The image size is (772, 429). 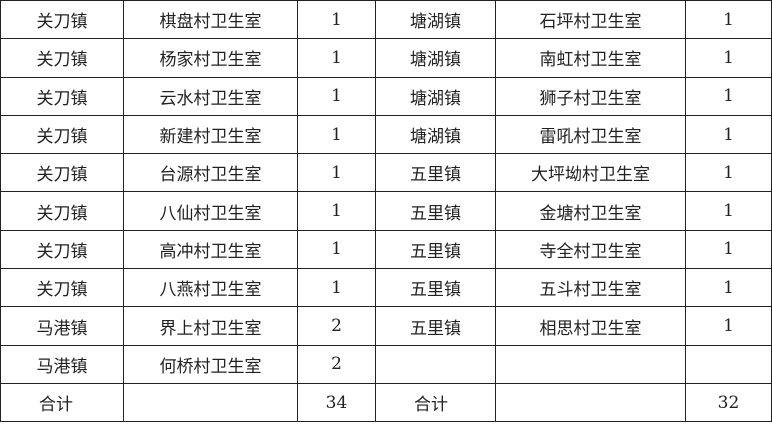 I want to click on table-row: 关刀镇 杨家村卫生室 1 塘湖镇 南虹村卫生室 1, so click(x=386, y=58).